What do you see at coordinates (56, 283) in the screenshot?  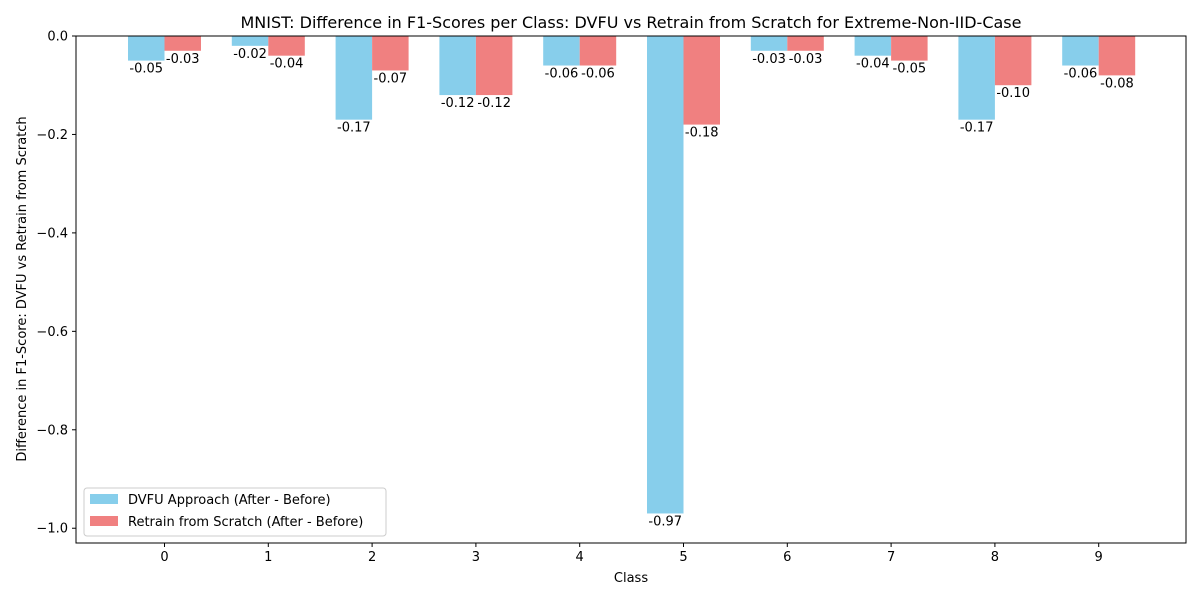 I see `y-axis: 0.0 −0.2 −0.4 −0.6 −0.8 −1.0` at bounding box center [56, 283].